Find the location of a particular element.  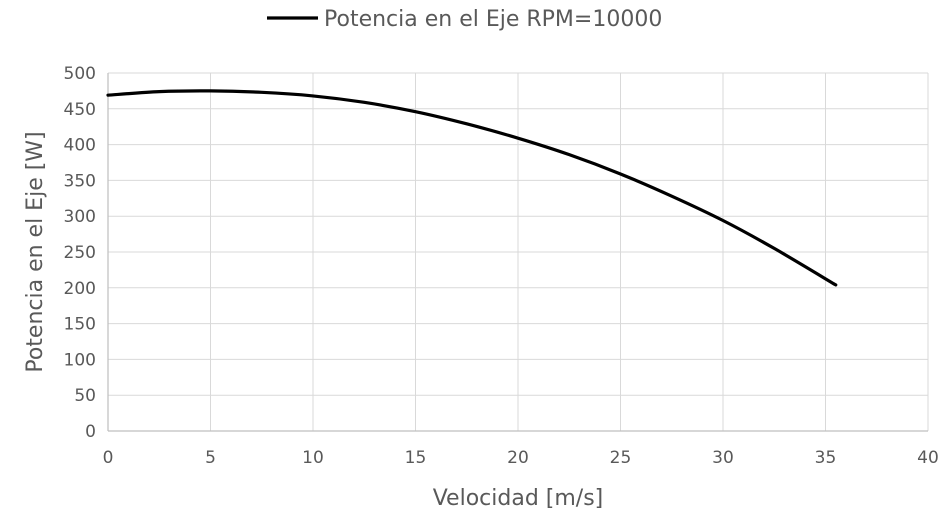

x-tick-label: 25 is located at coordinates (621, 458).